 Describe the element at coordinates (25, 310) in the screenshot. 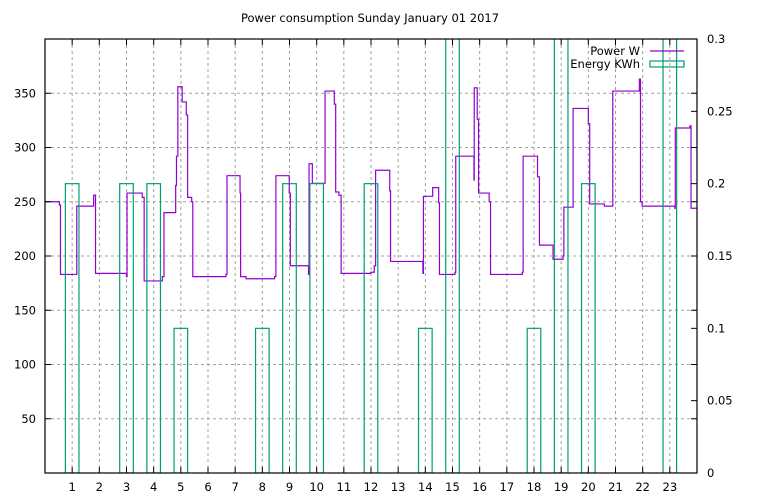

I see `y-tick-label: 150` at that location.